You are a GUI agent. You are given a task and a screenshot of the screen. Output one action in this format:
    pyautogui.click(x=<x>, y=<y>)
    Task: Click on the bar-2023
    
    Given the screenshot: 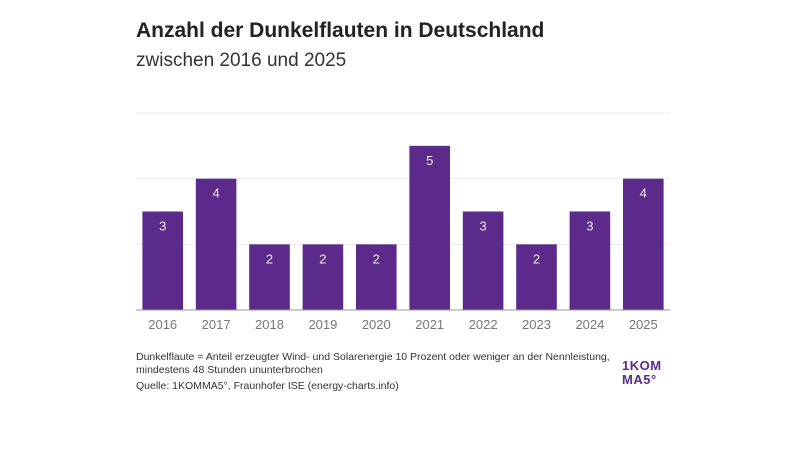 What is the action you would take?
    pyautogui.click(x=536, y=277)
    